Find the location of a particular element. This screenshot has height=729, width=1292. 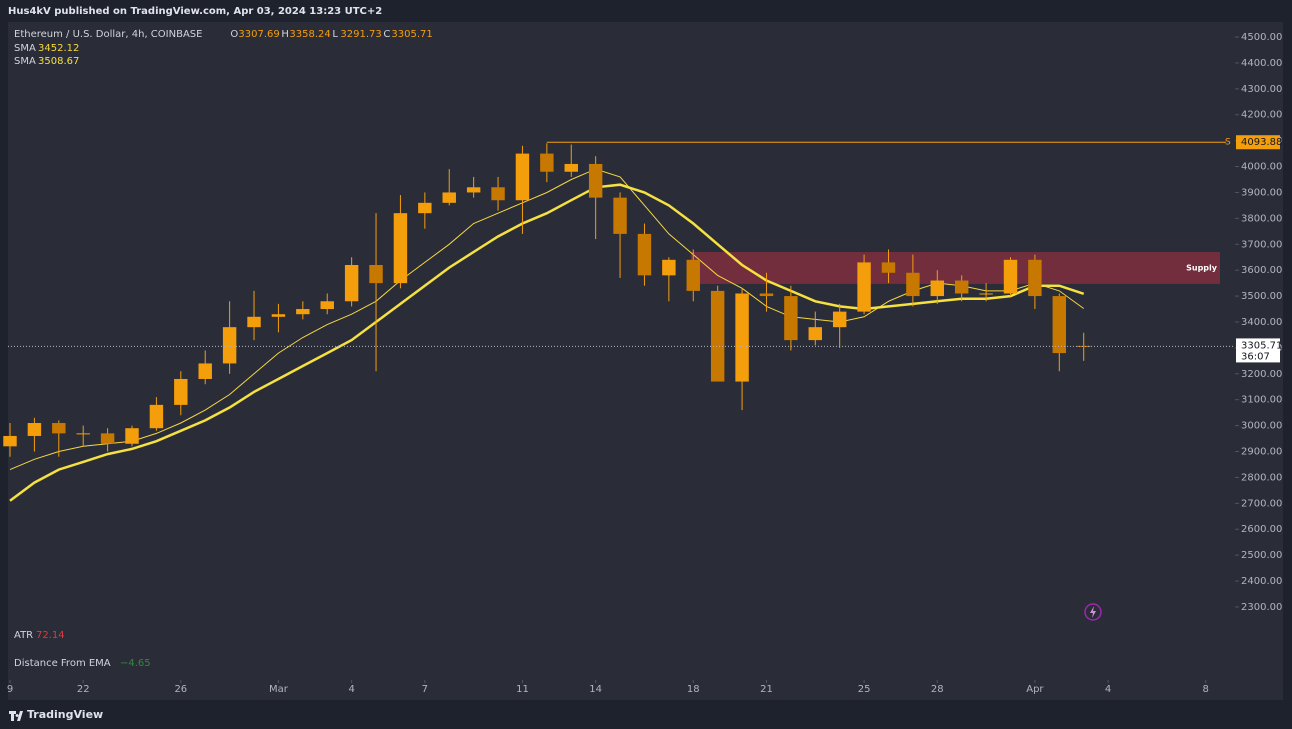

legend-value: 3452.12 is located at coordinates (58, 48).